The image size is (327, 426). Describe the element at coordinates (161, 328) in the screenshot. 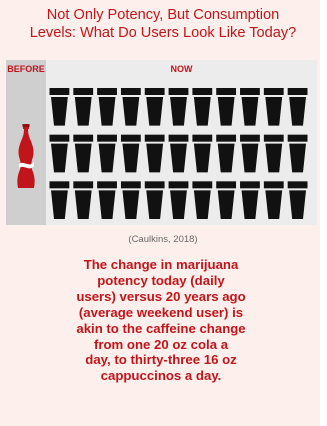

I see `message-line: akin to the caffeine change` at that location.